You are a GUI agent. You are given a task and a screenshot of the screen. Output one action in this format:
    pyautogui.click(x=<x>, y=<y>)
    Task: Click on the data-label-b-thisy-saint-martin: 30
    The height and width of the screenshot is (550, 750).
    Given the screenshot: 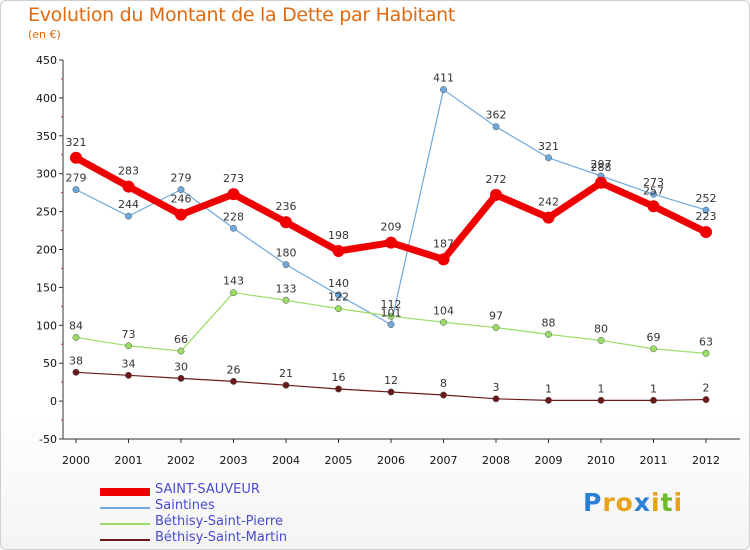 What is the action you would take?
    pyautogui.click(x=181, y=366)
    